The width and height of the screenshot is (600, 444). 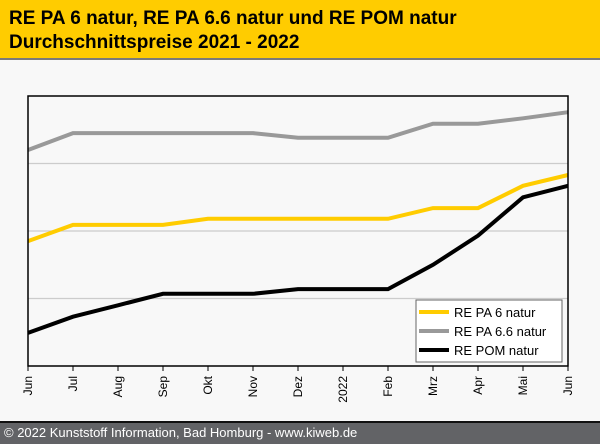 I want to click on legend-label-1: RE PA 6.6 natur, so click(x=500, y=331).